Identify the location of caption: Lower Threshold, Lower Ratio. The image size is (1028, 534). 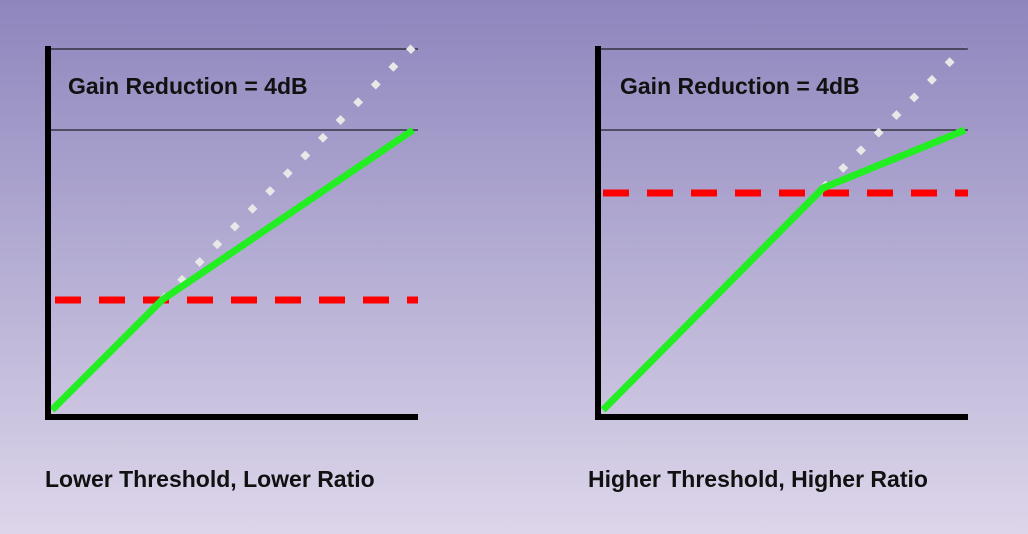
(210, 479).